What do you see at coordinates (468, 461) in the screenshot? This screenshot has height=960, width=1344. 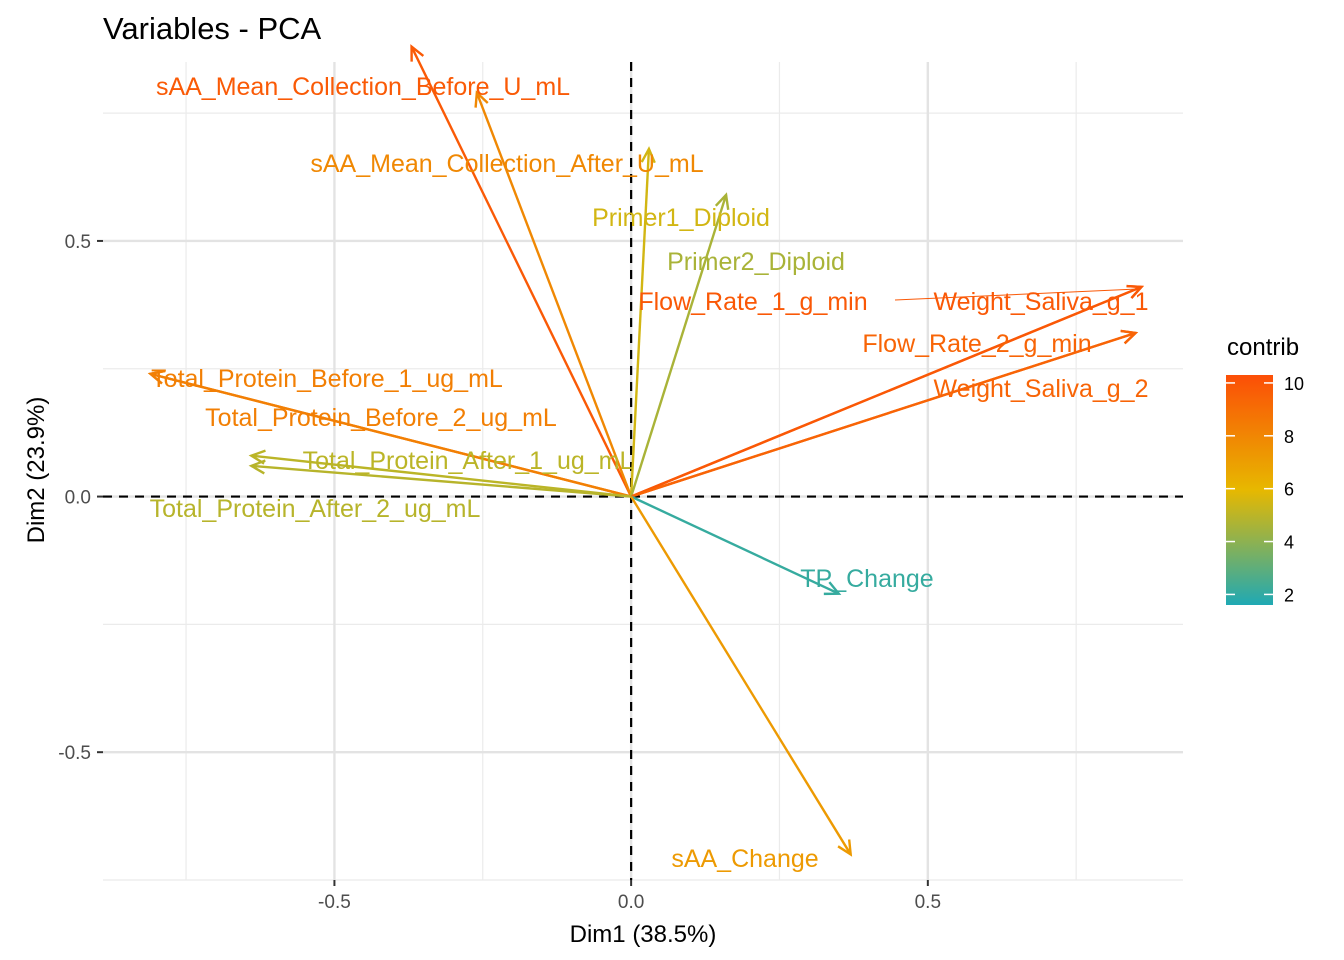 I see `label-total-protein-after-1-ug-ml: Total_Protein_After_1_ug_mL` at bounding box center [468, 461].